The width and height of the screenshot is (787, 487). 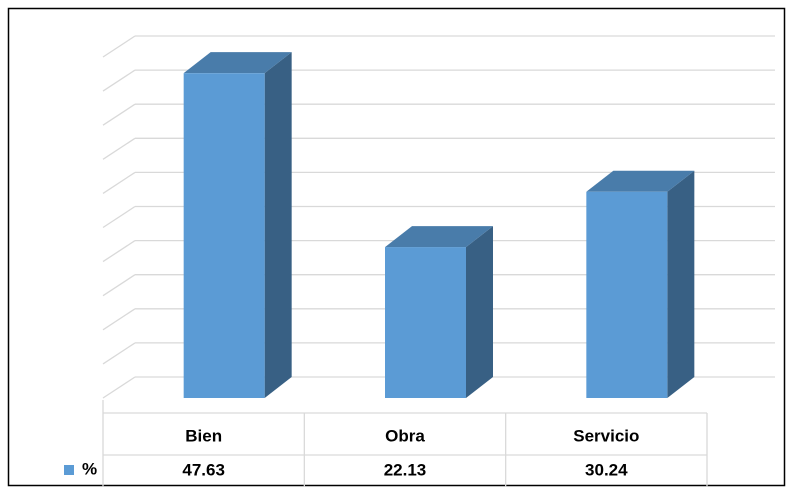 What do you see at coordinates (405, 469) in the screenshot?
I see `value-cell: 22.13` at bounding box center [405, 469].